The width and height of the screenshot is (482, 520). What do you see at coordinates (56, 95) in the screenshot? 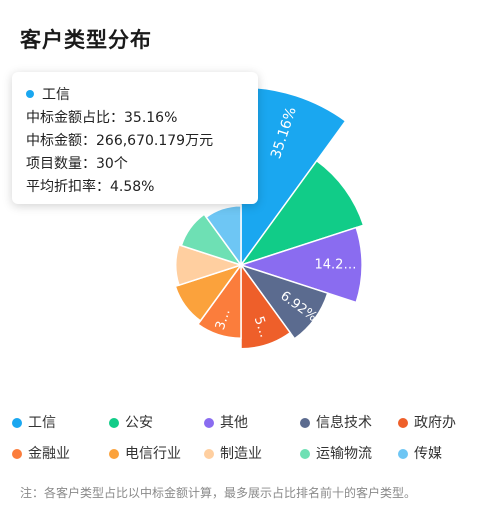
I see `tooltip-name: 工信` at bounding box center [56, 95].